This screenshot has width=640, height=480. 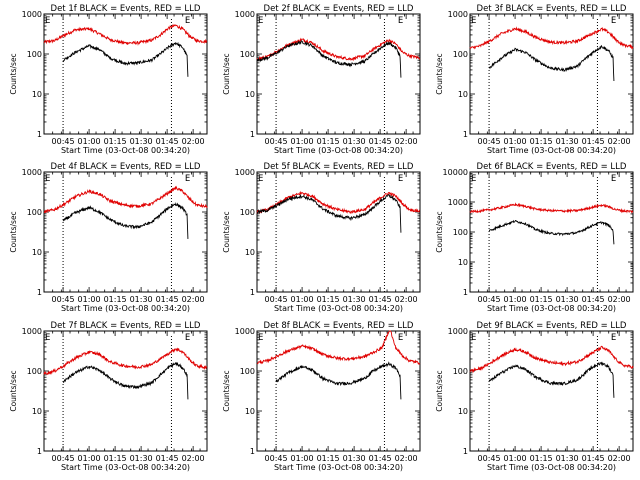 I want to click on panel-title: Det 2f BLACK = Events, RED = LLD, so click(x=339, y=9).